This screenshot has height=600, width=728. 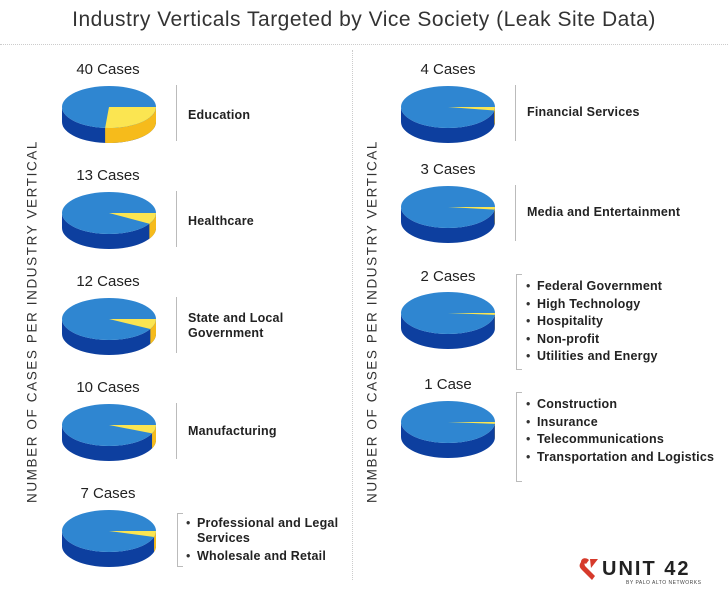 What do you see at coordinates (471, 423) in the screenshot?
I see `pie-9-slice` at bounding box center [471, 423].